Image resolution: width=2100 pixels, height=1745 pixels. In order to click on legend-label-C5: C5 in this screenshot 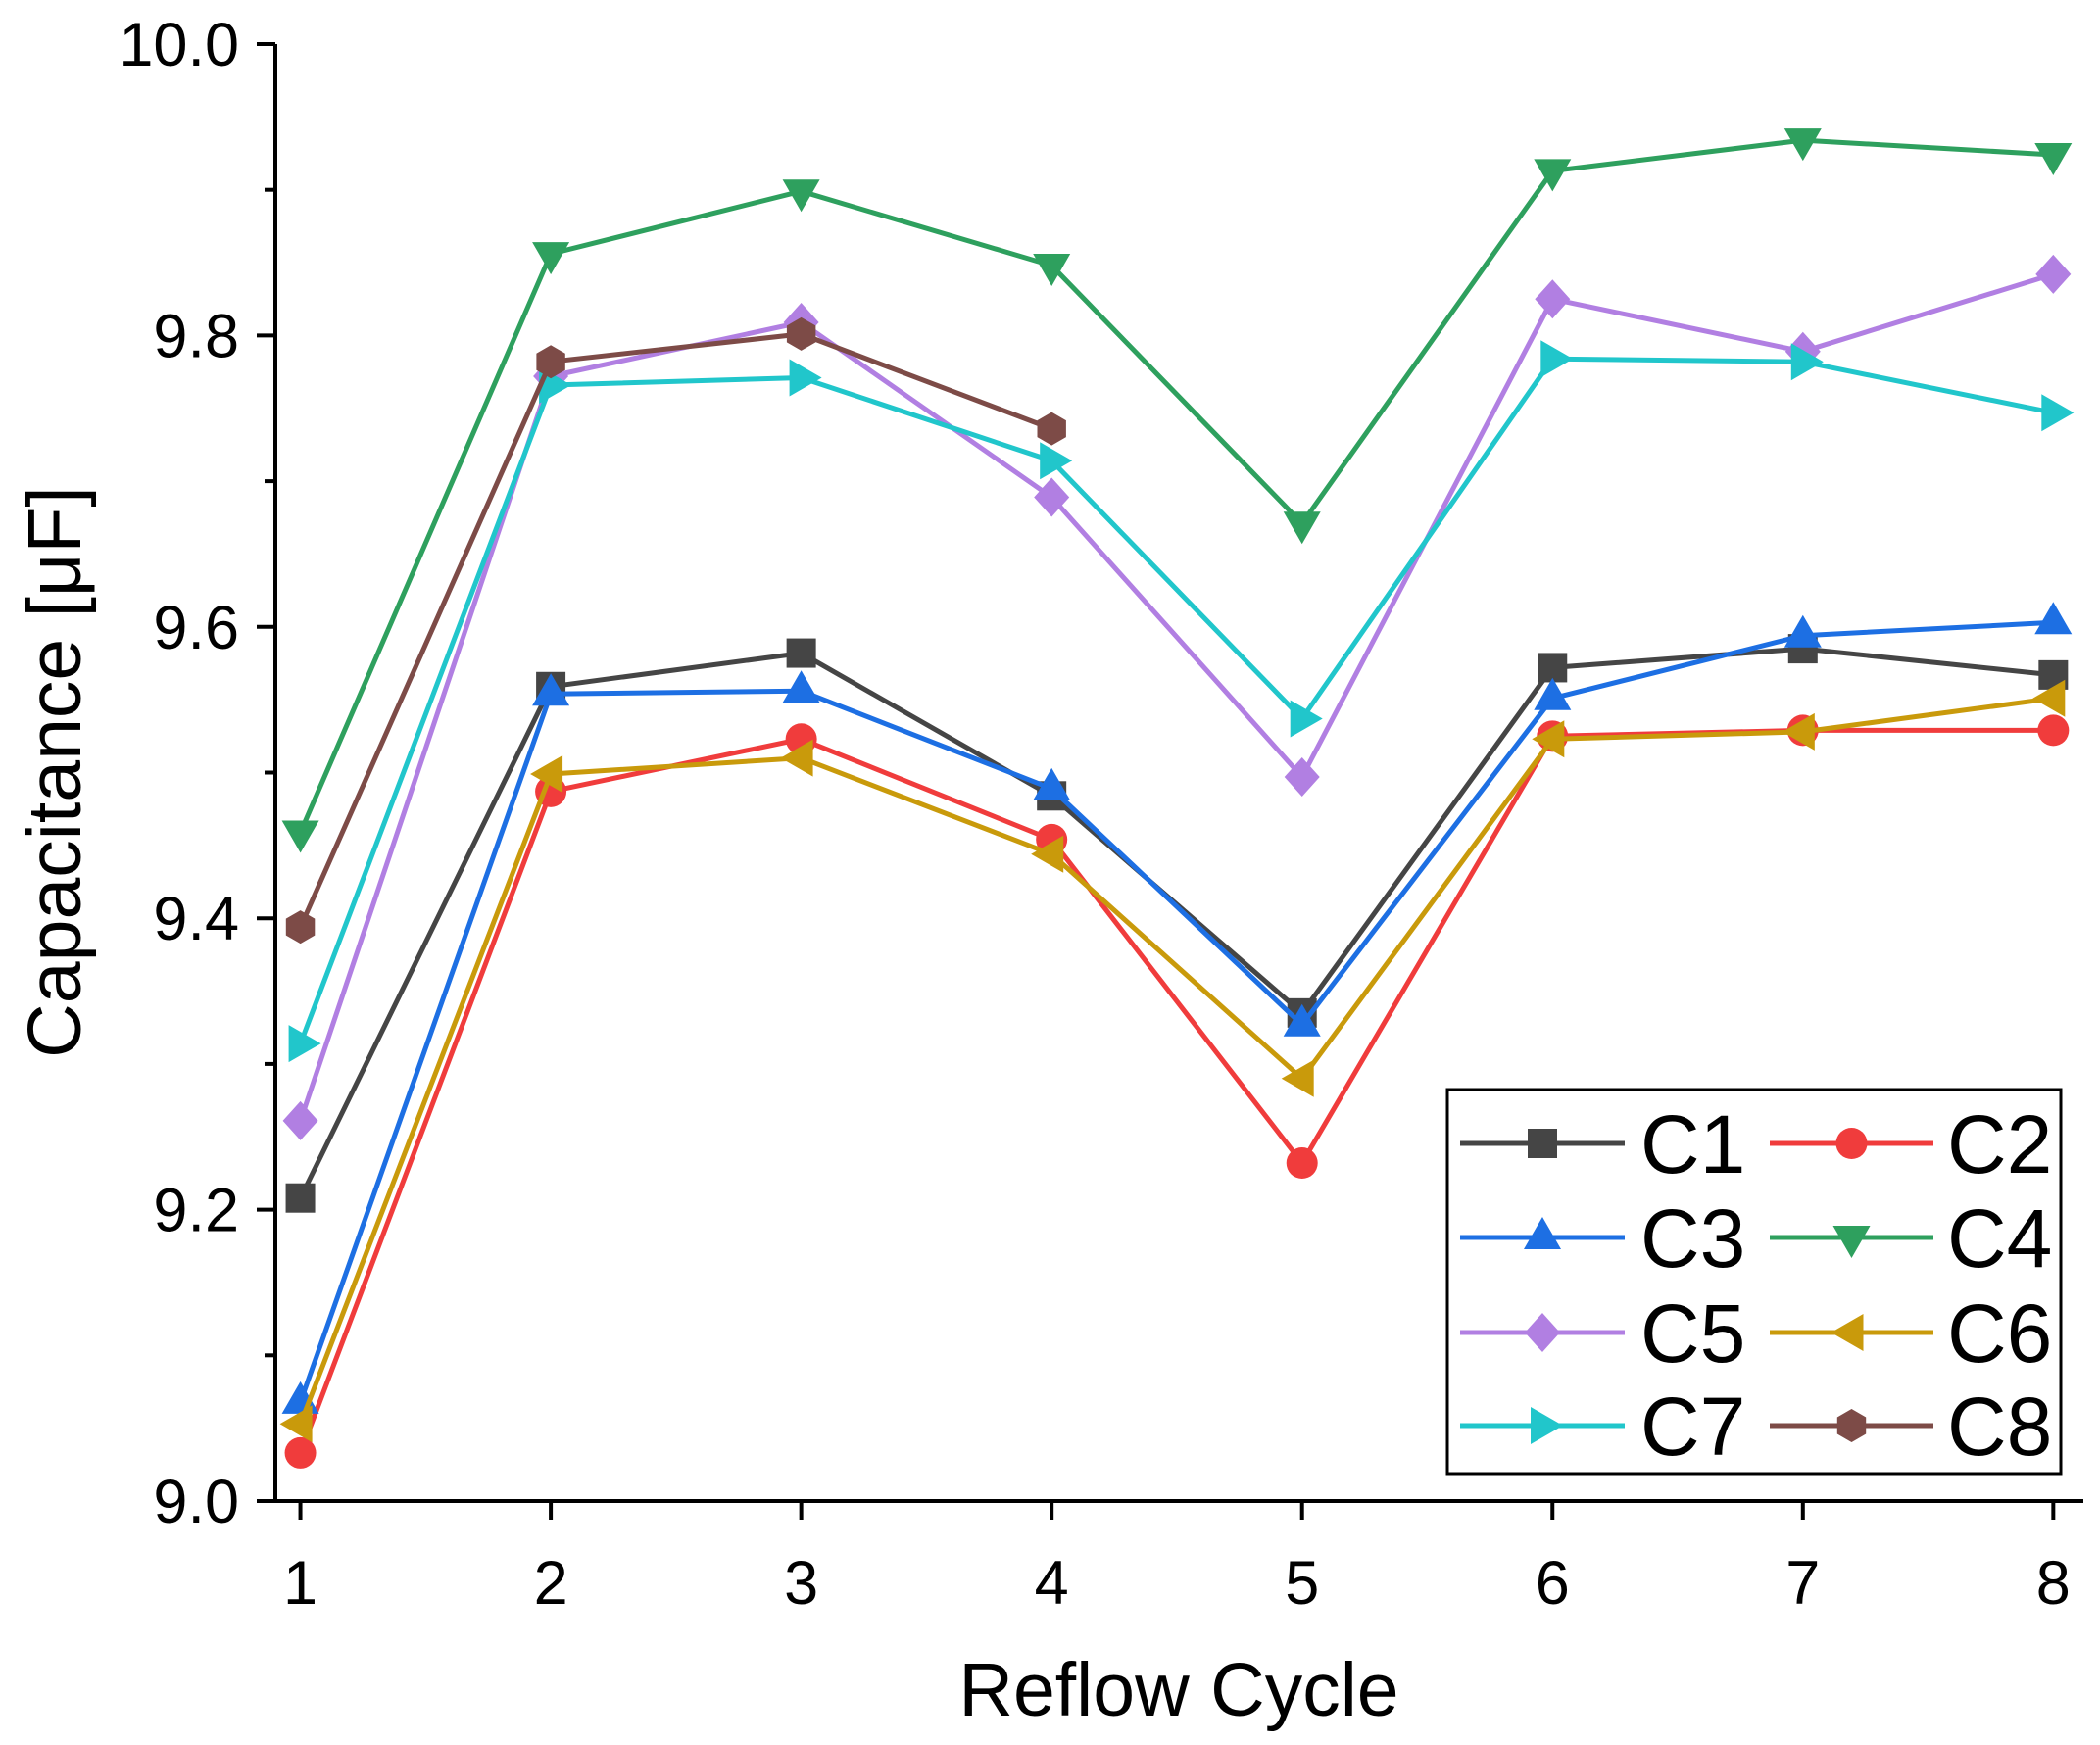, I will do `click(1692, 1333)`.